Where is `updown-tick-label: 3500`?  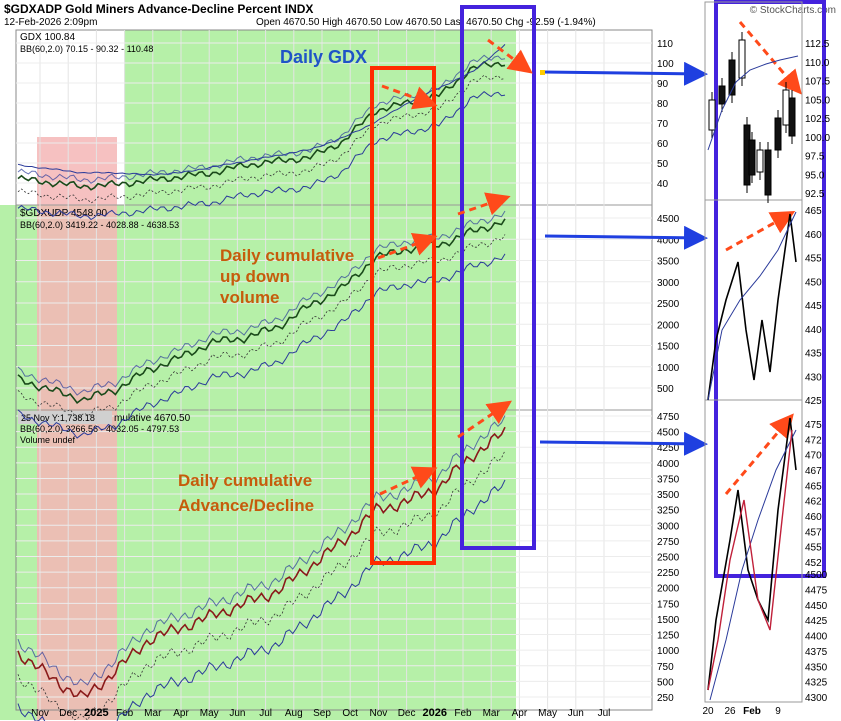
updown-tick-label: 3500 is located at coordinates (668, 262).